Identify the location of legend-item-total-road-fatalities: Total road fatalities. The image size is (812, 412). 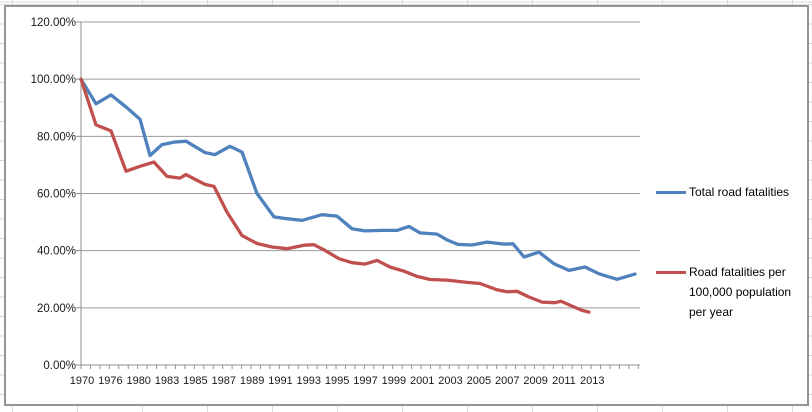
(731, 192).